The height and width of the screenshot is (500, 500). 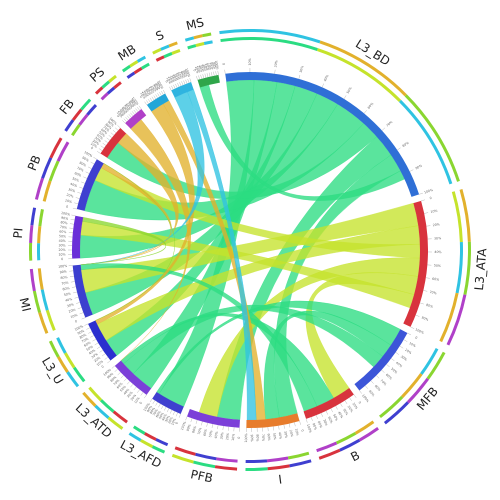 What do you see at coordinates (427, 398) in the screenshot?
I see `segment-label: MFB` at bounding box center [427, 398].